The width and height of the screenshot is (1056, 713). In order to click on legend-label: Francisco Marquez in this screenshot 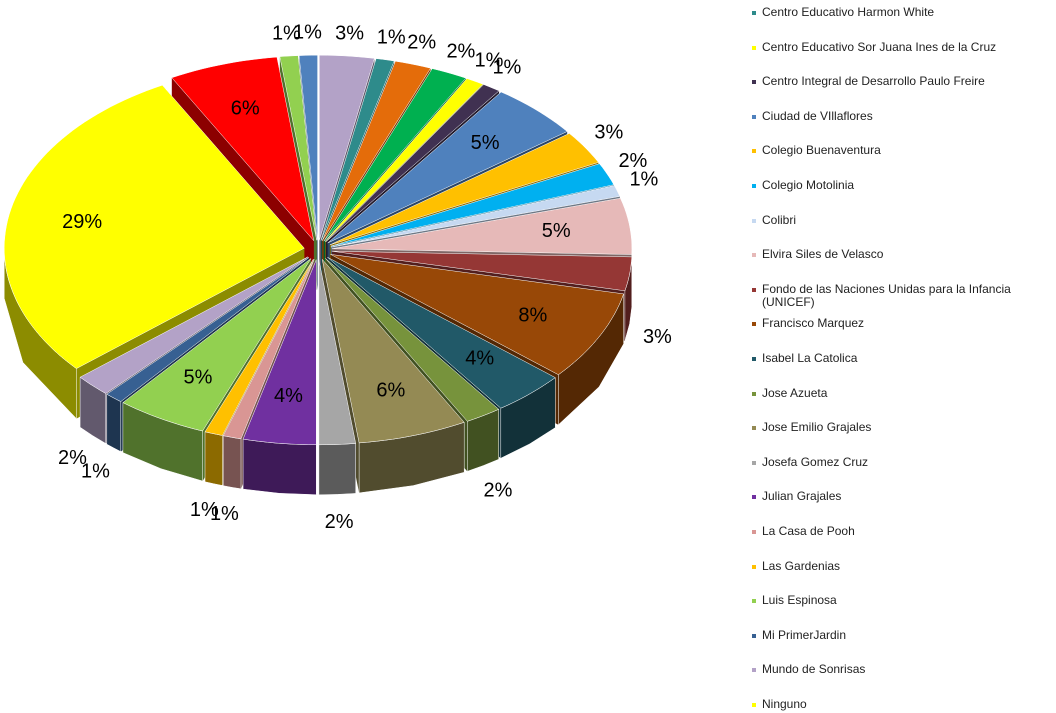, I will do `click(813, 323)`.